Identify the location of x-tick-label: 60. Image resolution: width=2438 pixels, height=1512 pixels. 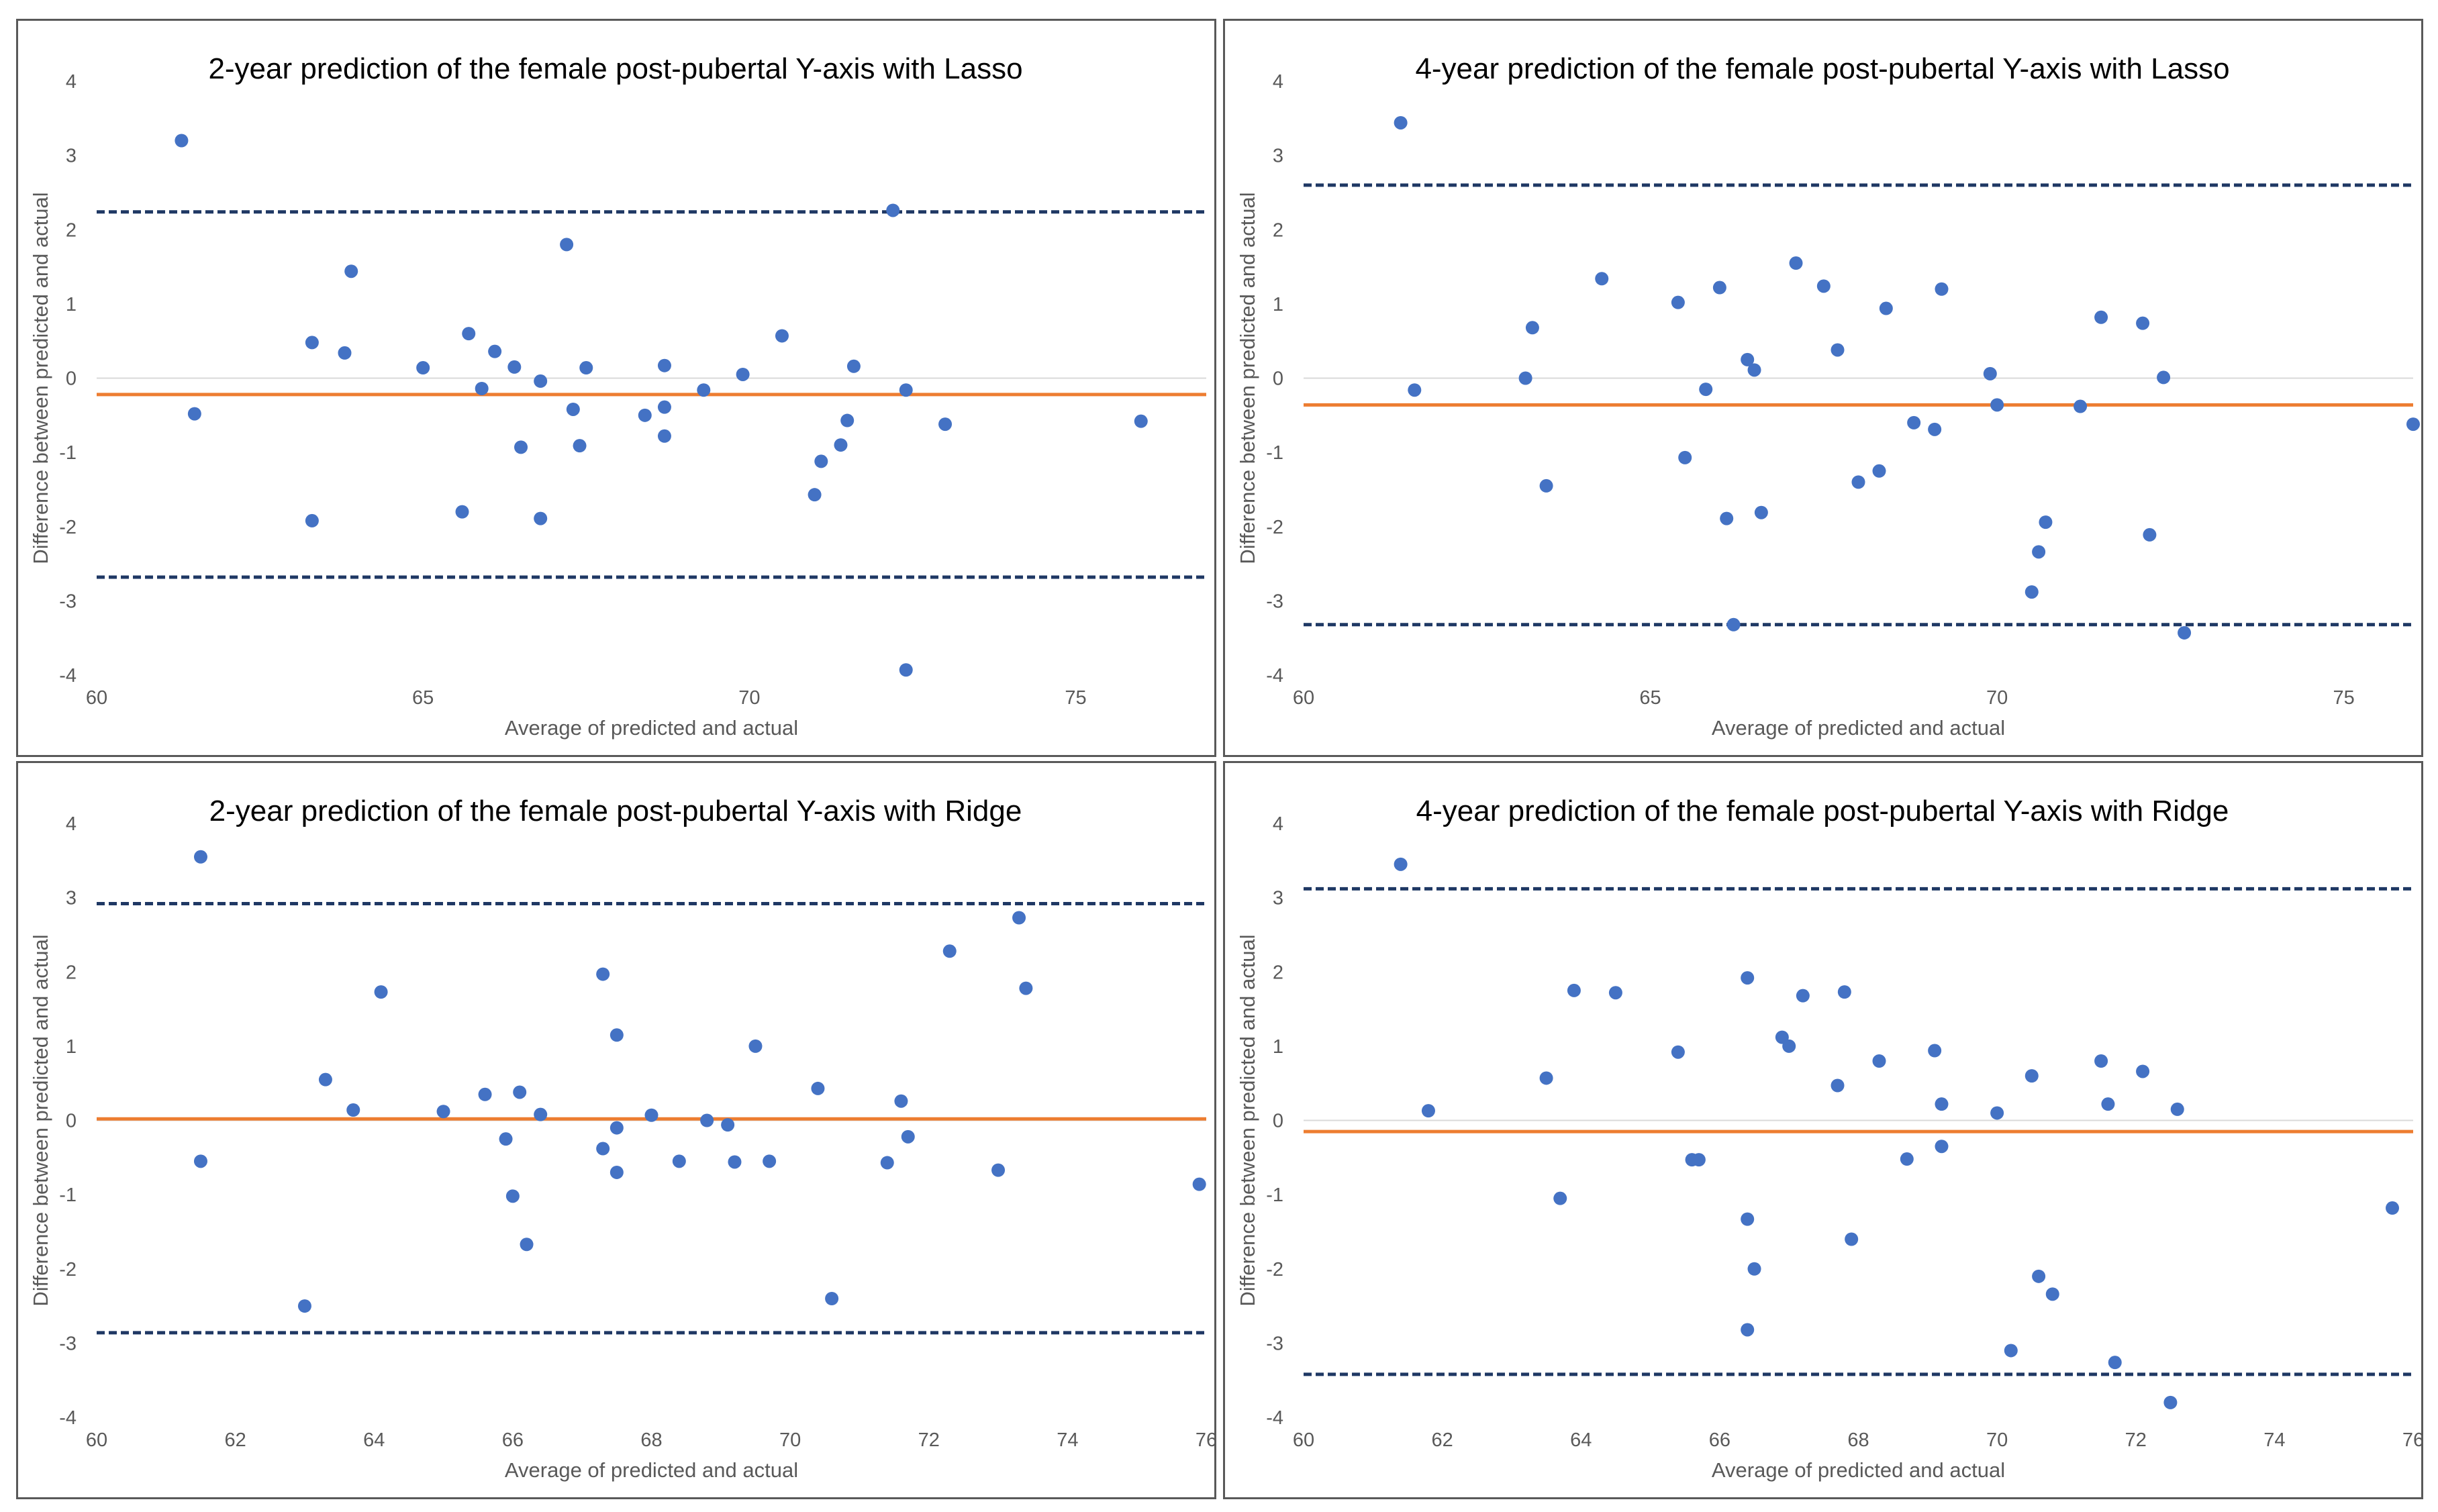
(1304, 698).